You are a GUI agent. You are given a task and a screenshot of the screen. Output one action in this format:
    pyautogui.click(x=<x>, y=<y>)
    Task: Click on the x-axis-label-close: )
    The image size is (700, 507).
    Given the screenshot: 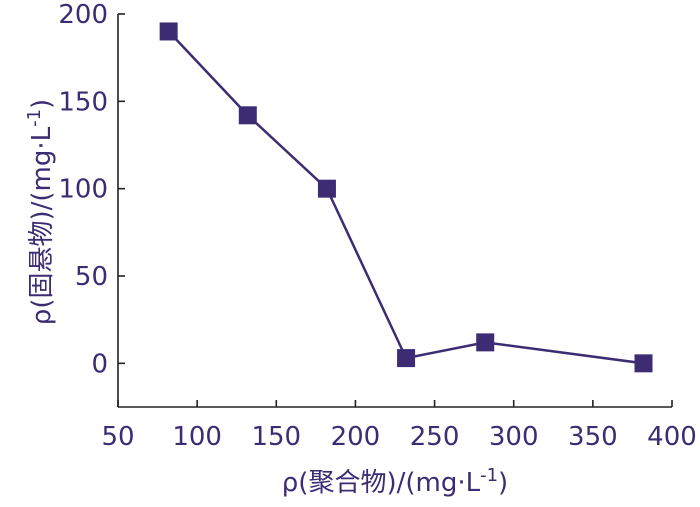 What is the action you would take?
    pyautogui.click(x=503, y=483)
    